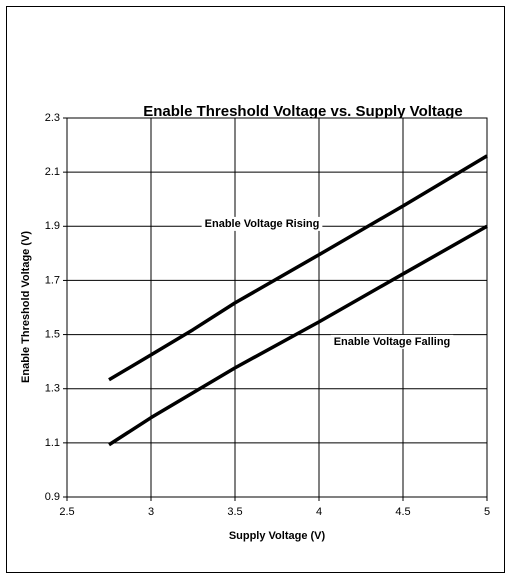  Describe the element at coordinates (52, 172) in the screenshot. I see `y-tick-label: 2.1` at that location.